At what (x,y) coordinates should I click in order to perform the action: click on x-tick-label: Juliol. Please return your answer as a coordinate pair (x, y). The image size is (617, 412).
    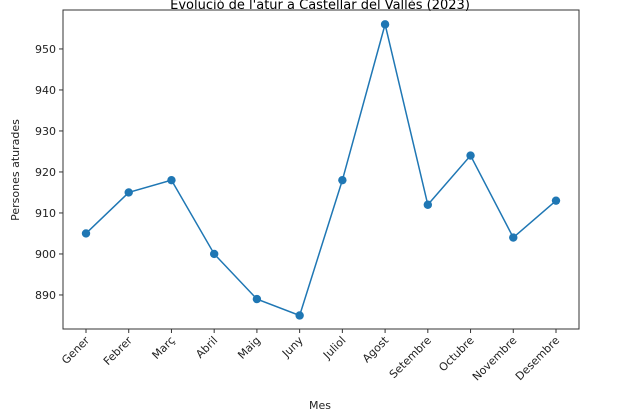
    Looking at the image, I should click on (334, 348).